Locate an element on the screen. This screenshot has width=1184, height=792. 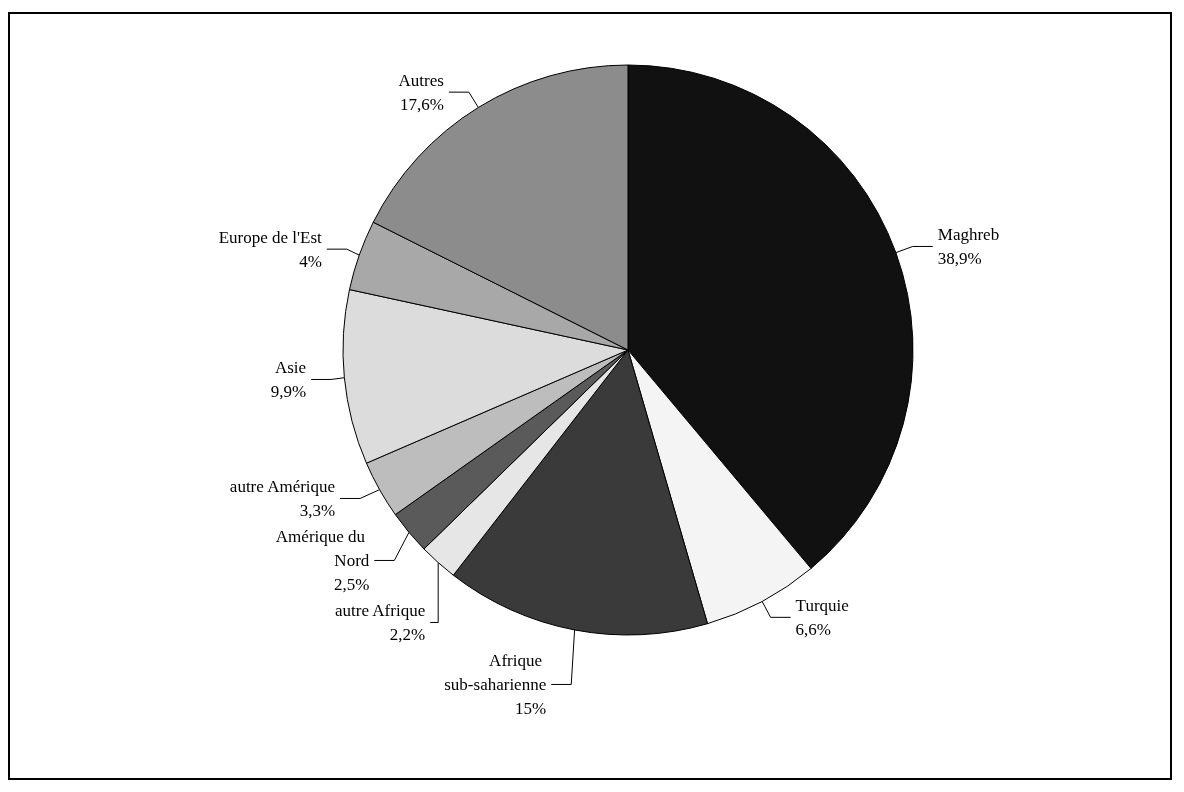
slice-label: Amérique du Nord is located at coordinates (322, 548).